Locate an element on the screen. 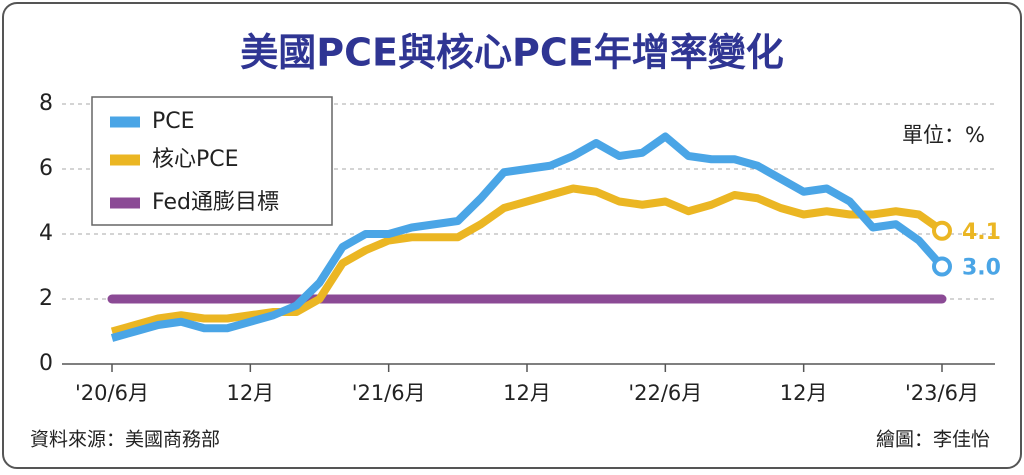 The height and width of the screenshot is (475, 1024). x-tick-label: '23/6月 is located at coordinates (942, 393).